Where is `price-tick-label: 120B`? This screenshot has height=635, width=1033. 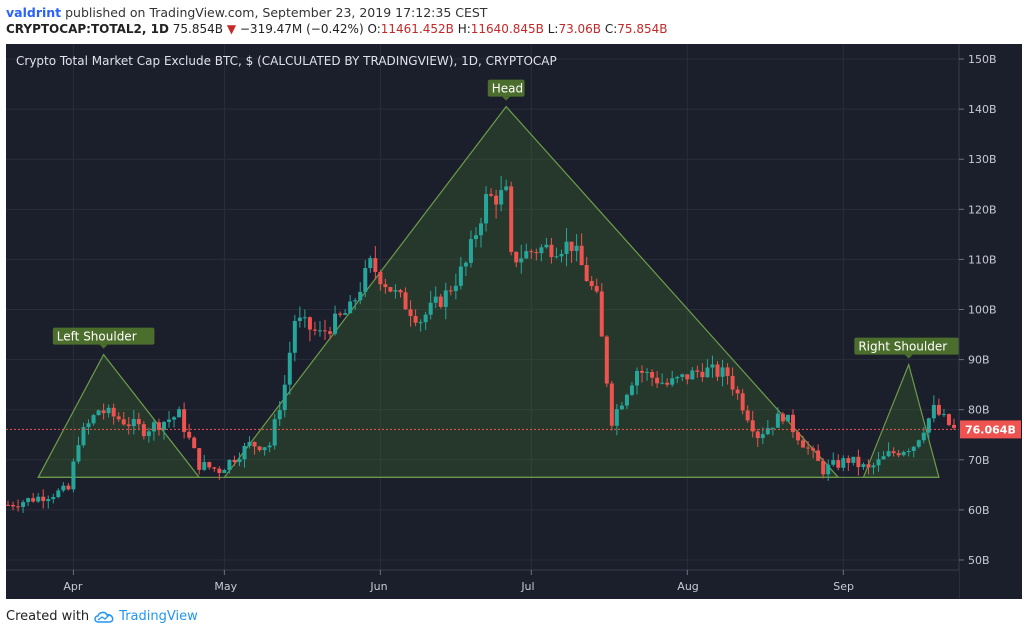 price-tick-label: 120B is located at coordinates (982, 209).